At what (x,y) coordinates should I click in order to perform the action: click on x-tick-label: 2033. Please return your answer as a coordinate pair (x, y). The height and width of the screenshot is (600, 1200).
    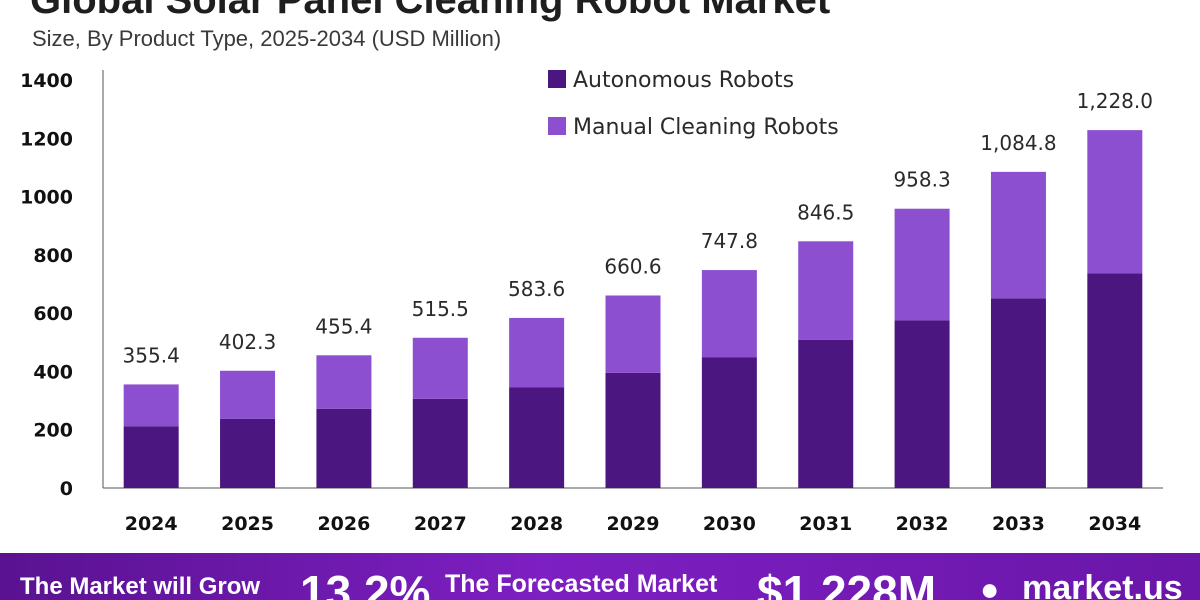
    Looking at the image, I should click on (1018, 524).